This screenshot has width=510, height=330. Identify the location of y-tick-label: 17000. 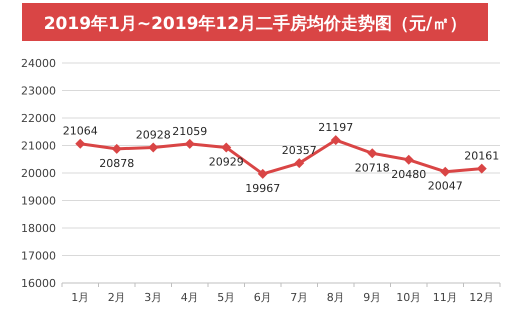
(38, 256).